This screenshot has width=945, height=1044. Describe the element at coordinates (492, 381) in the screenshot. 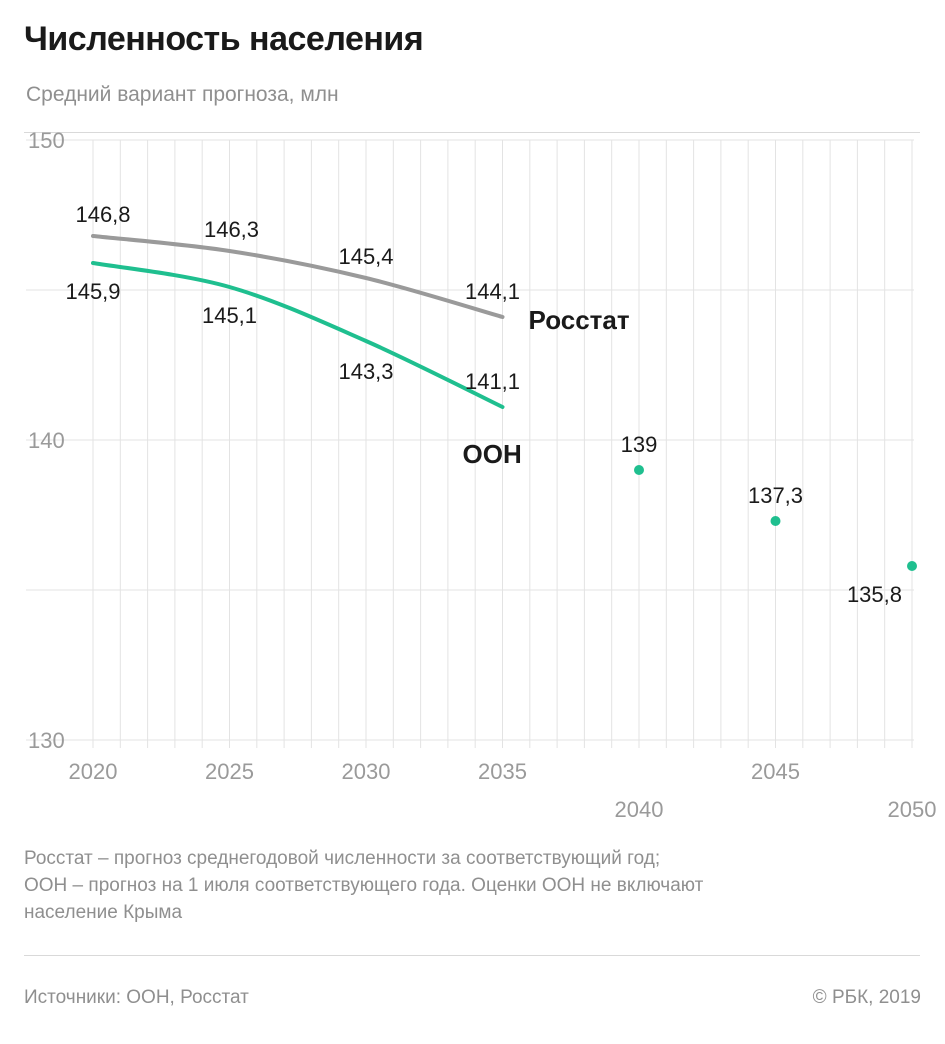

I see `data-label: 141,1` at that location.